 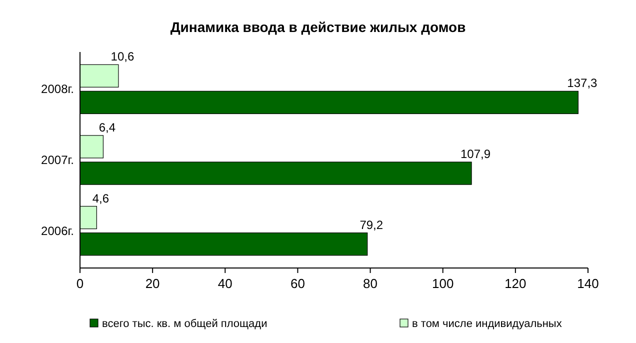 What do you see at coordinates (318, 27) in the screenshot?
I see `chart-title: Динамика ввода в действие жилых домов` at bounding box center [318, 27].